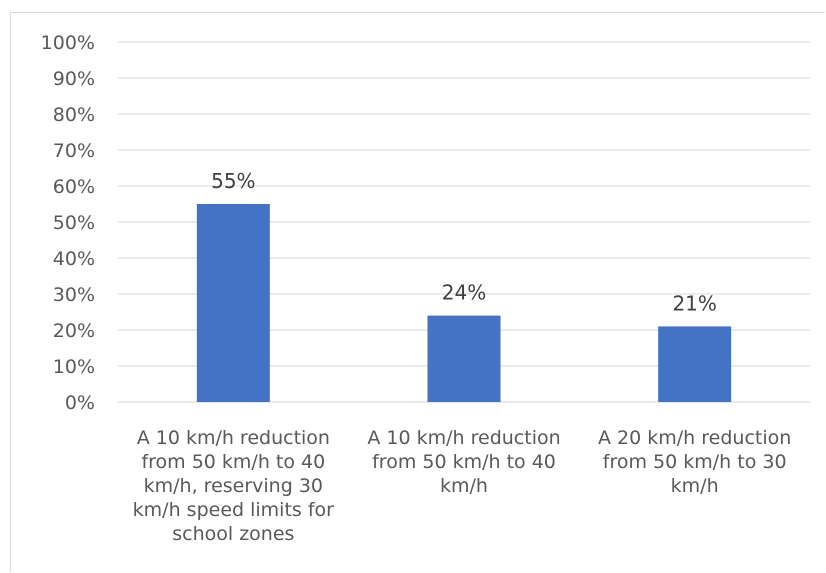  I want to click on y-tick-label: 60%, so click(74, 187).